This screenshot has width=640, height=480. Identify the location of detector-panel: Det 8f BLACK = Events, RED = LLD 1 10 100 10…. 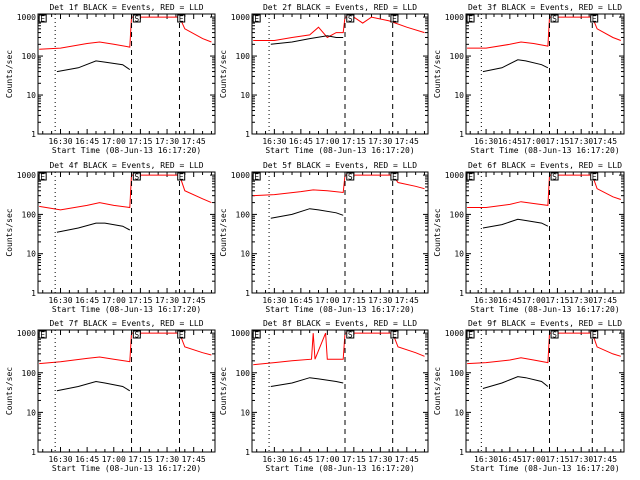
(324, 396).